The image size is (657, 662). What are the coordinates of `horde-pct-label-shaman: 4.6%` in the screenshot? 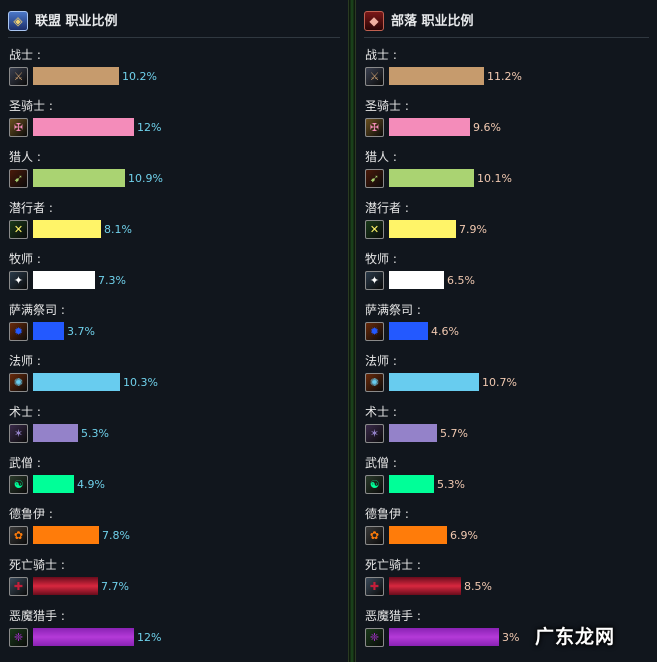 It's located at (445, 331).